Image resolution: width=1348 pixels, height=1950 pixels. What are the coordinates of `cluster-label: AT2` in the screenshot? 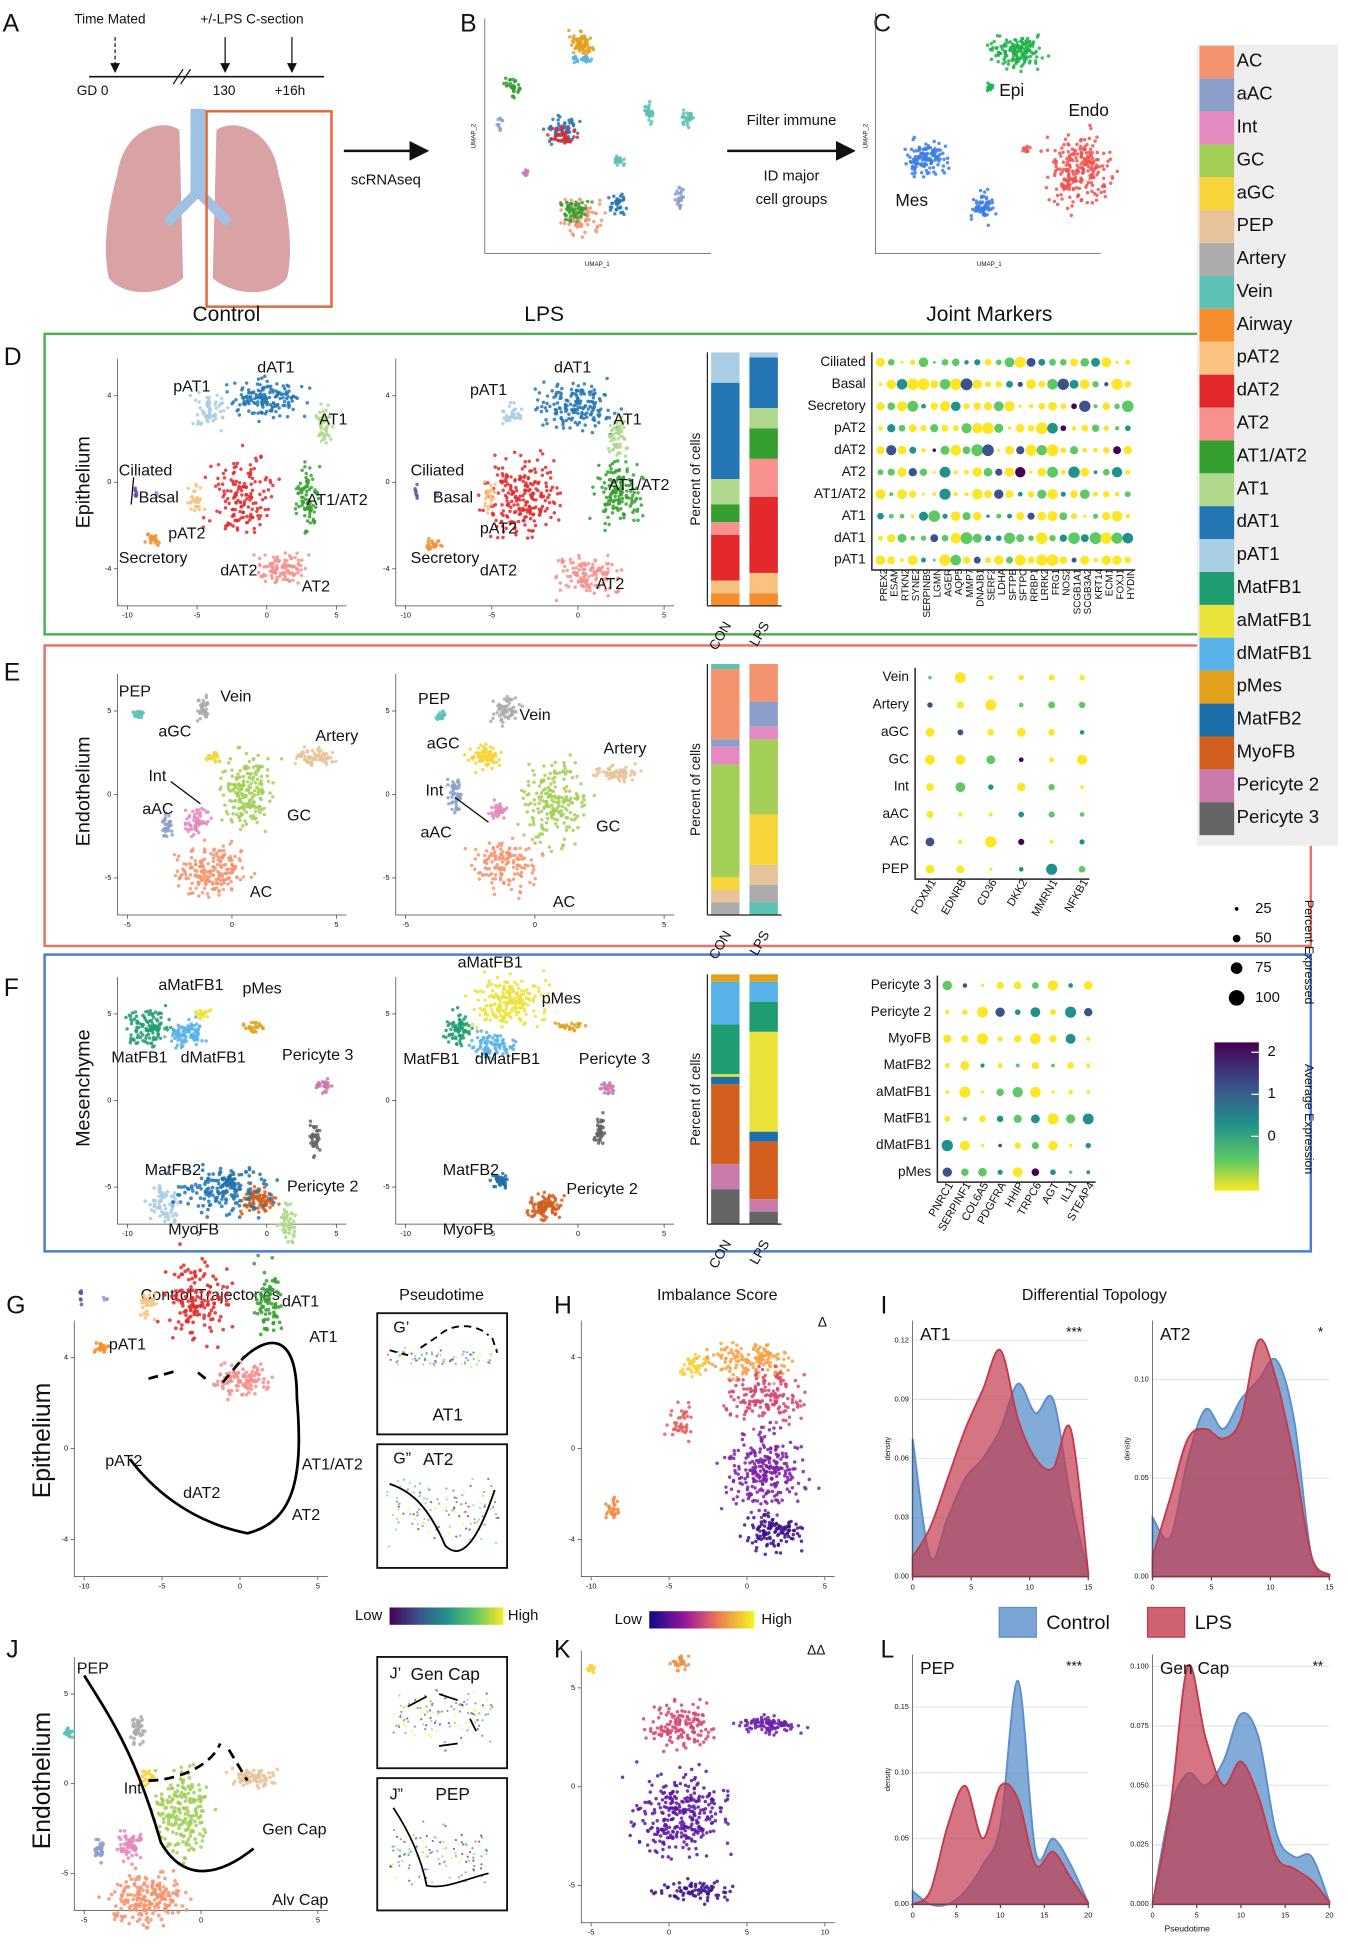 It's located at (316, 587).